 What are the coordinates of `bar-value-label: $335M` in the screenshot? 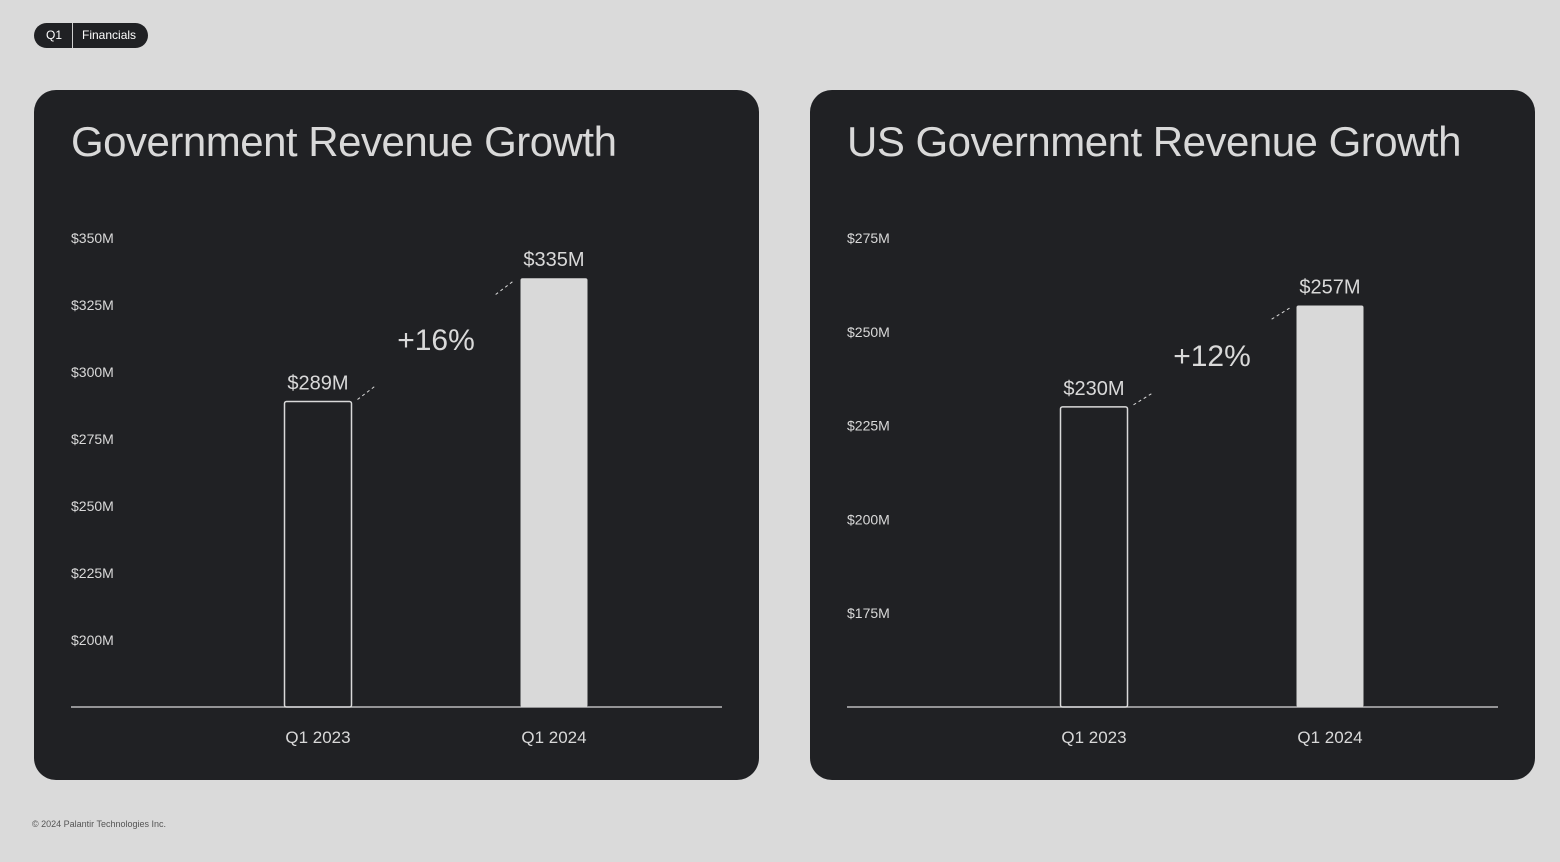 It's located at (553, 260).